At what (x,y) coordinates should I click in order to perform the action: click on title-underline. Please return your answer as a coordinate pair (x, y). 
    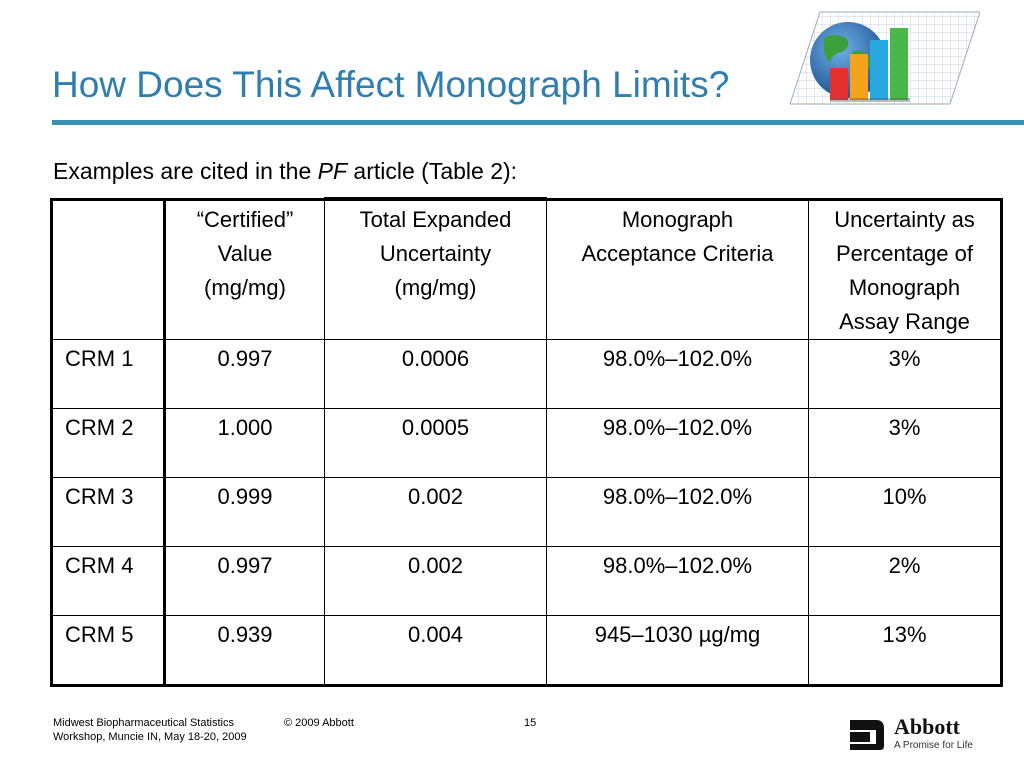
    Looking at the image, I should click on (538, 122).